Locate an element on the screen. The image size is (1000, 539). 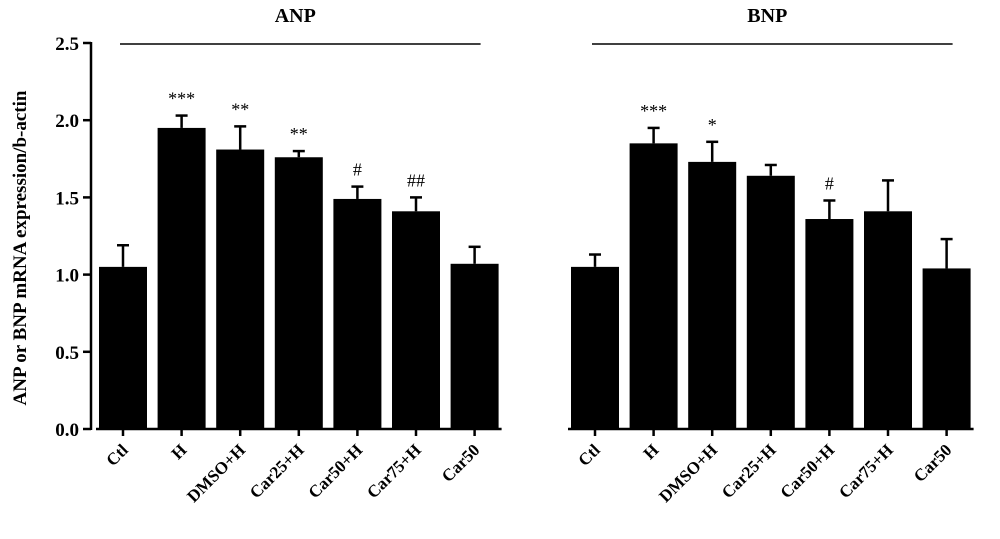
bar-bnp-car50 is located at coordinates (946, 348).